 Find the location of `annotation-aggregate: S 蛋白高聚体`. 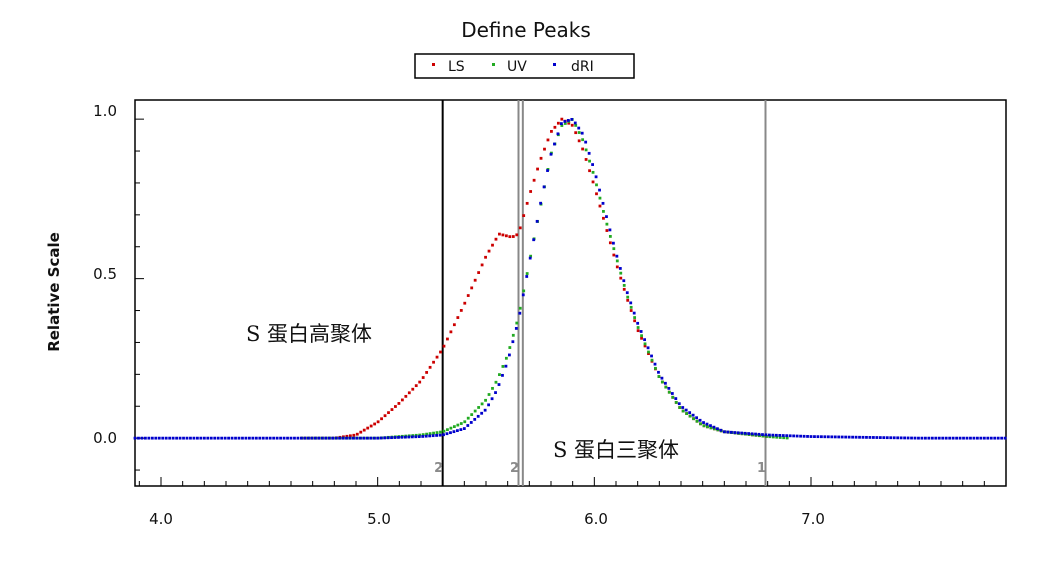

annotation-aggregate: S 蛋白高聚体 is located at coordinates (309, 334).